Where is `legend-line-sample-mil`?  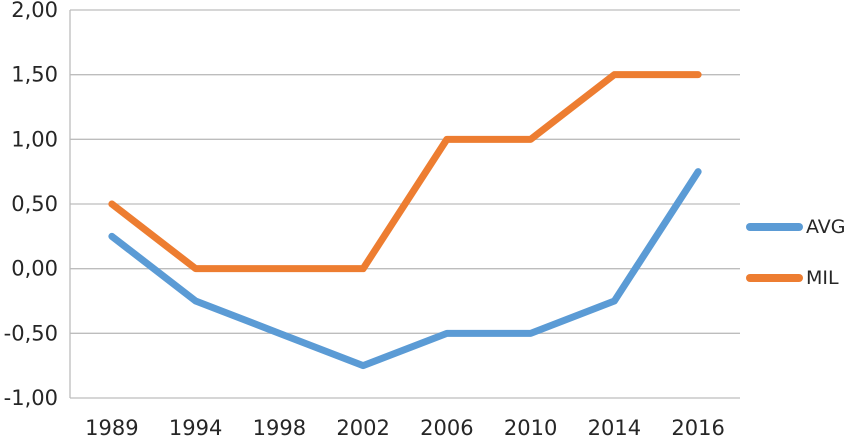 legend-line-sample-mil is located at coordinates (774, 278).